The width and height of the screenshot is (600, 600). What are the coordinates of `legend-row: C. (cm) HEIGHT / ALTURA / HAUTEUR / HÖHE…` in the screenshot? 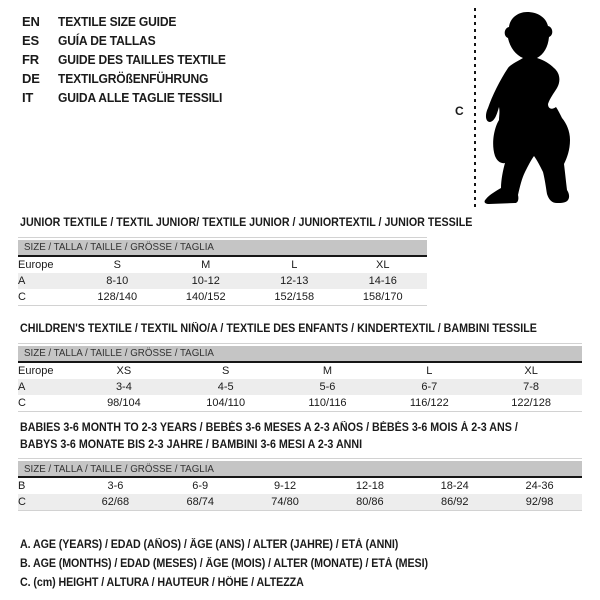 It's located at (239, 583).